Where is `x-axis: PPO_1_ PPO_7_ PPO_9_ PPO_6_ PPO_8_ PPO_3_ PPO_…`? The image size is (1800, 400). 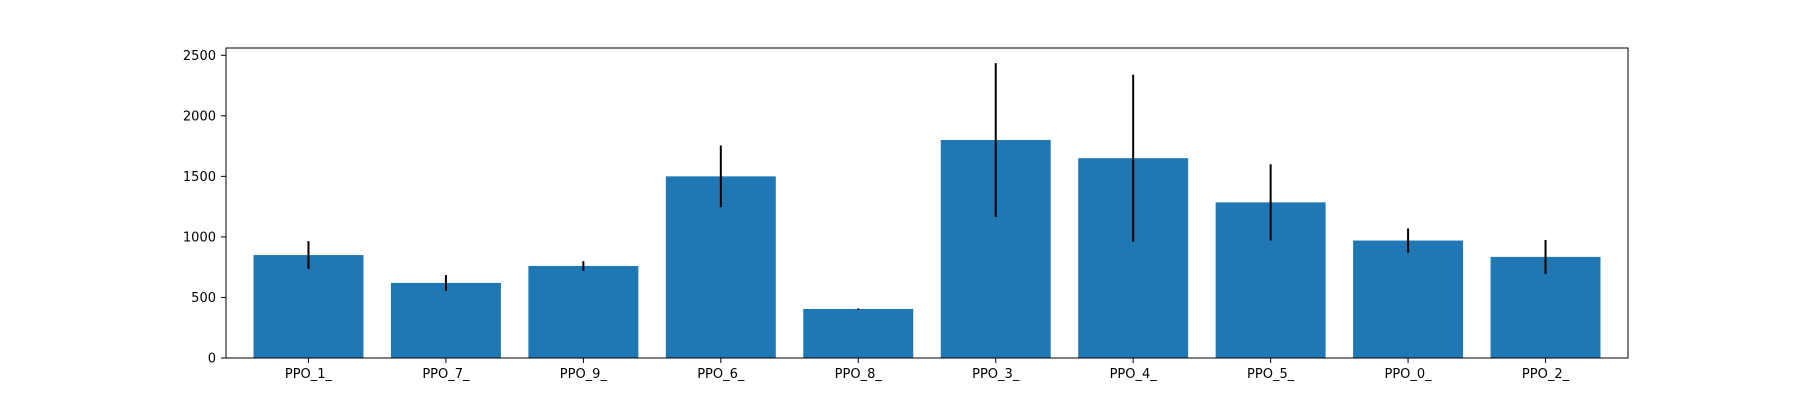
x-axis: PPO_1_ PPO_7_ PPO_9_ PPO_6_ PPO_8_ PPO_3_ PPO_… is located at coordinates (927, 370).